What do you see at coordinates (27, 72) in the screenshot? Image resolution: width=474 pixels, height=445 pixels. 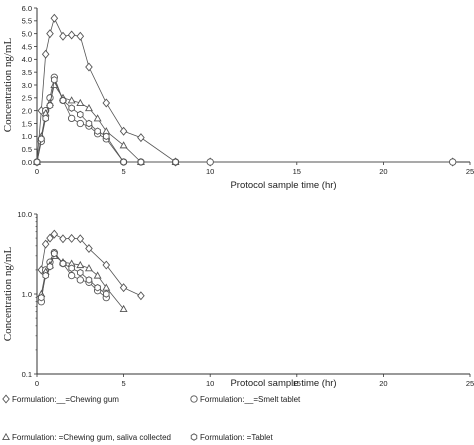 I see `y-tick-label: 3.5` at bounding box center [27, 72].